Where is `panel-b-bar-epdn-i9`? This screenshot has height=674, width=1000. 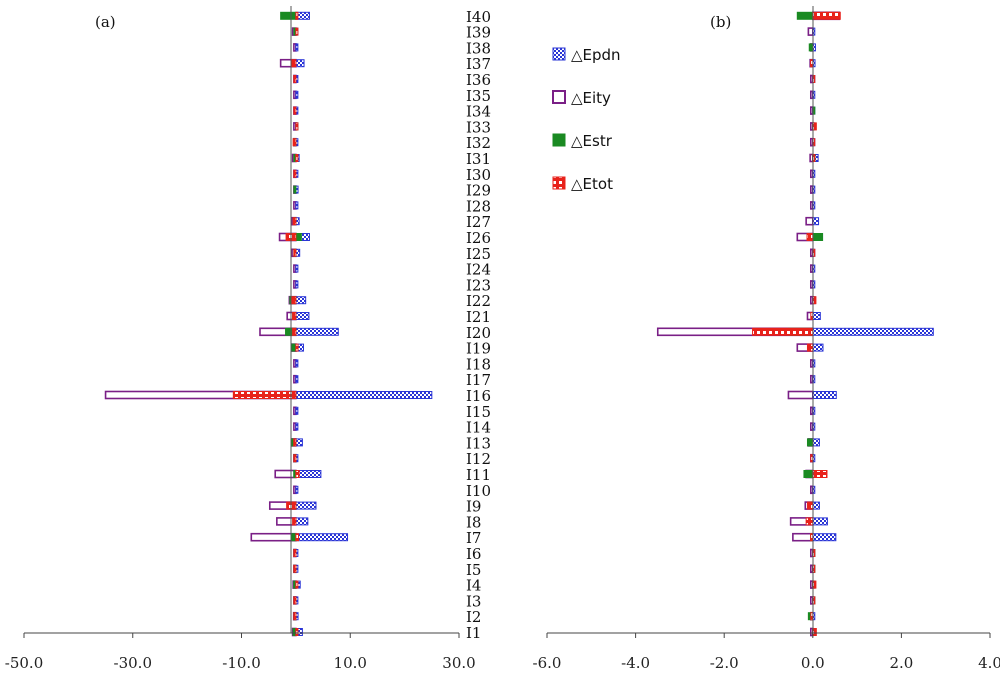
panel-b-bar-epdn-i9 is located at coordinates (816, 505).